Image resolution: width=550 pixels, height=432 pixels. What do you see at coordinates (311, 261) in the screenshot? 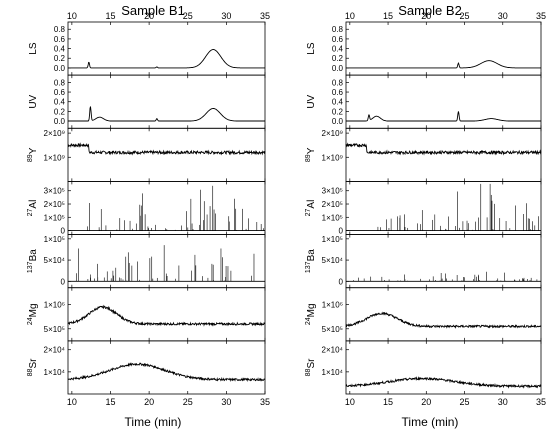
I see `y-axis-label: 137Ba` at bounding box center [311, 261].